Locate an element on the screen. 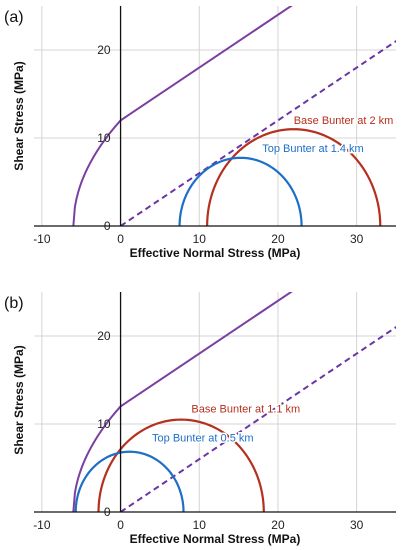 This screenshot has height=550, width=402. panel-a-x-tick-label: 30 is located at coordinates (357, 239).